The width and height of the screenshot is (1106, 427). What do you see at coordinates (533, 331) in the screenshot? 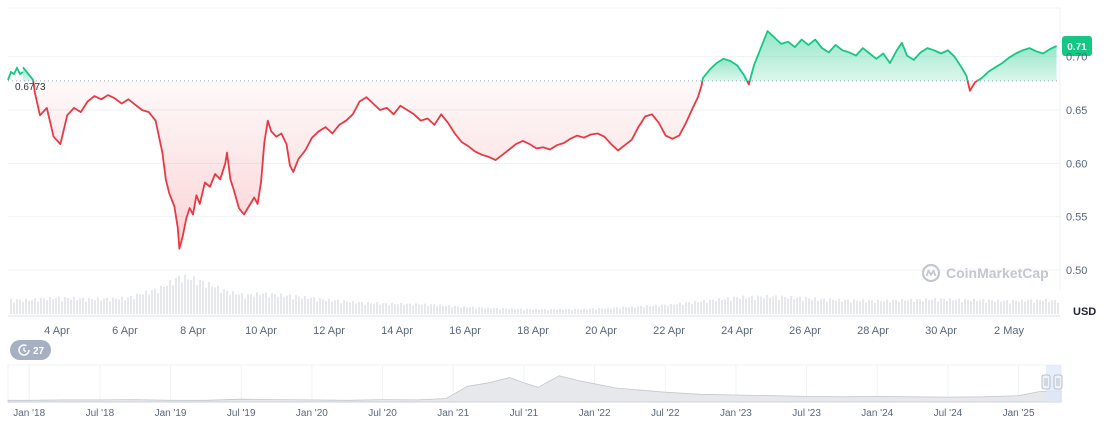
I see `x-tick-label: 18 Apr` at bounding box center [533, 331].